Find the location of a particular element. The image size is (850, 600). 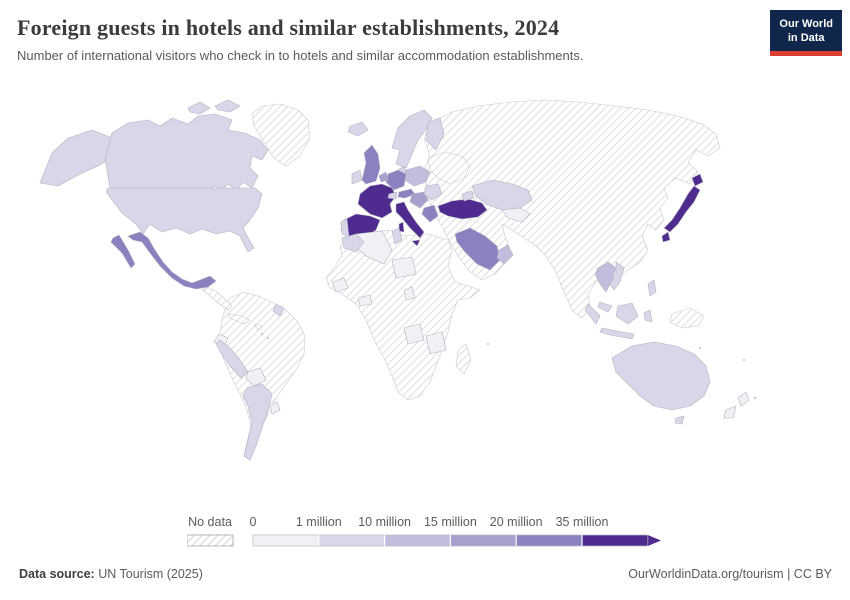

legend-arrow-cap is located at coordinates (654, 540).